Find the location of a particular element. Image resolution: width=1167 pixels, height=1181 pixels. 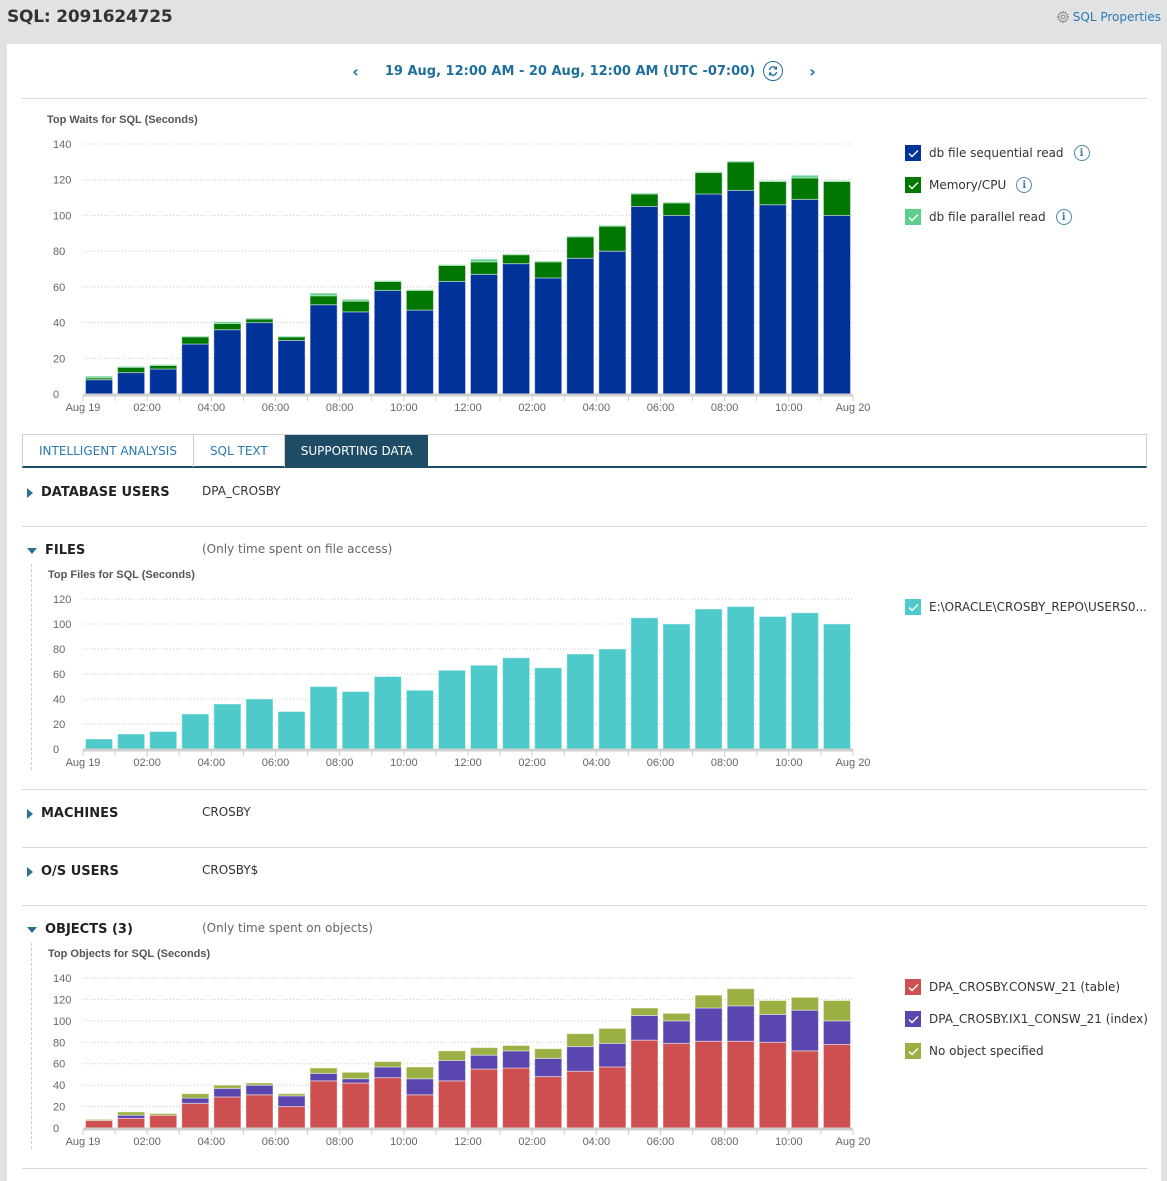

refresh-icon is located at coordinates (773, 71).